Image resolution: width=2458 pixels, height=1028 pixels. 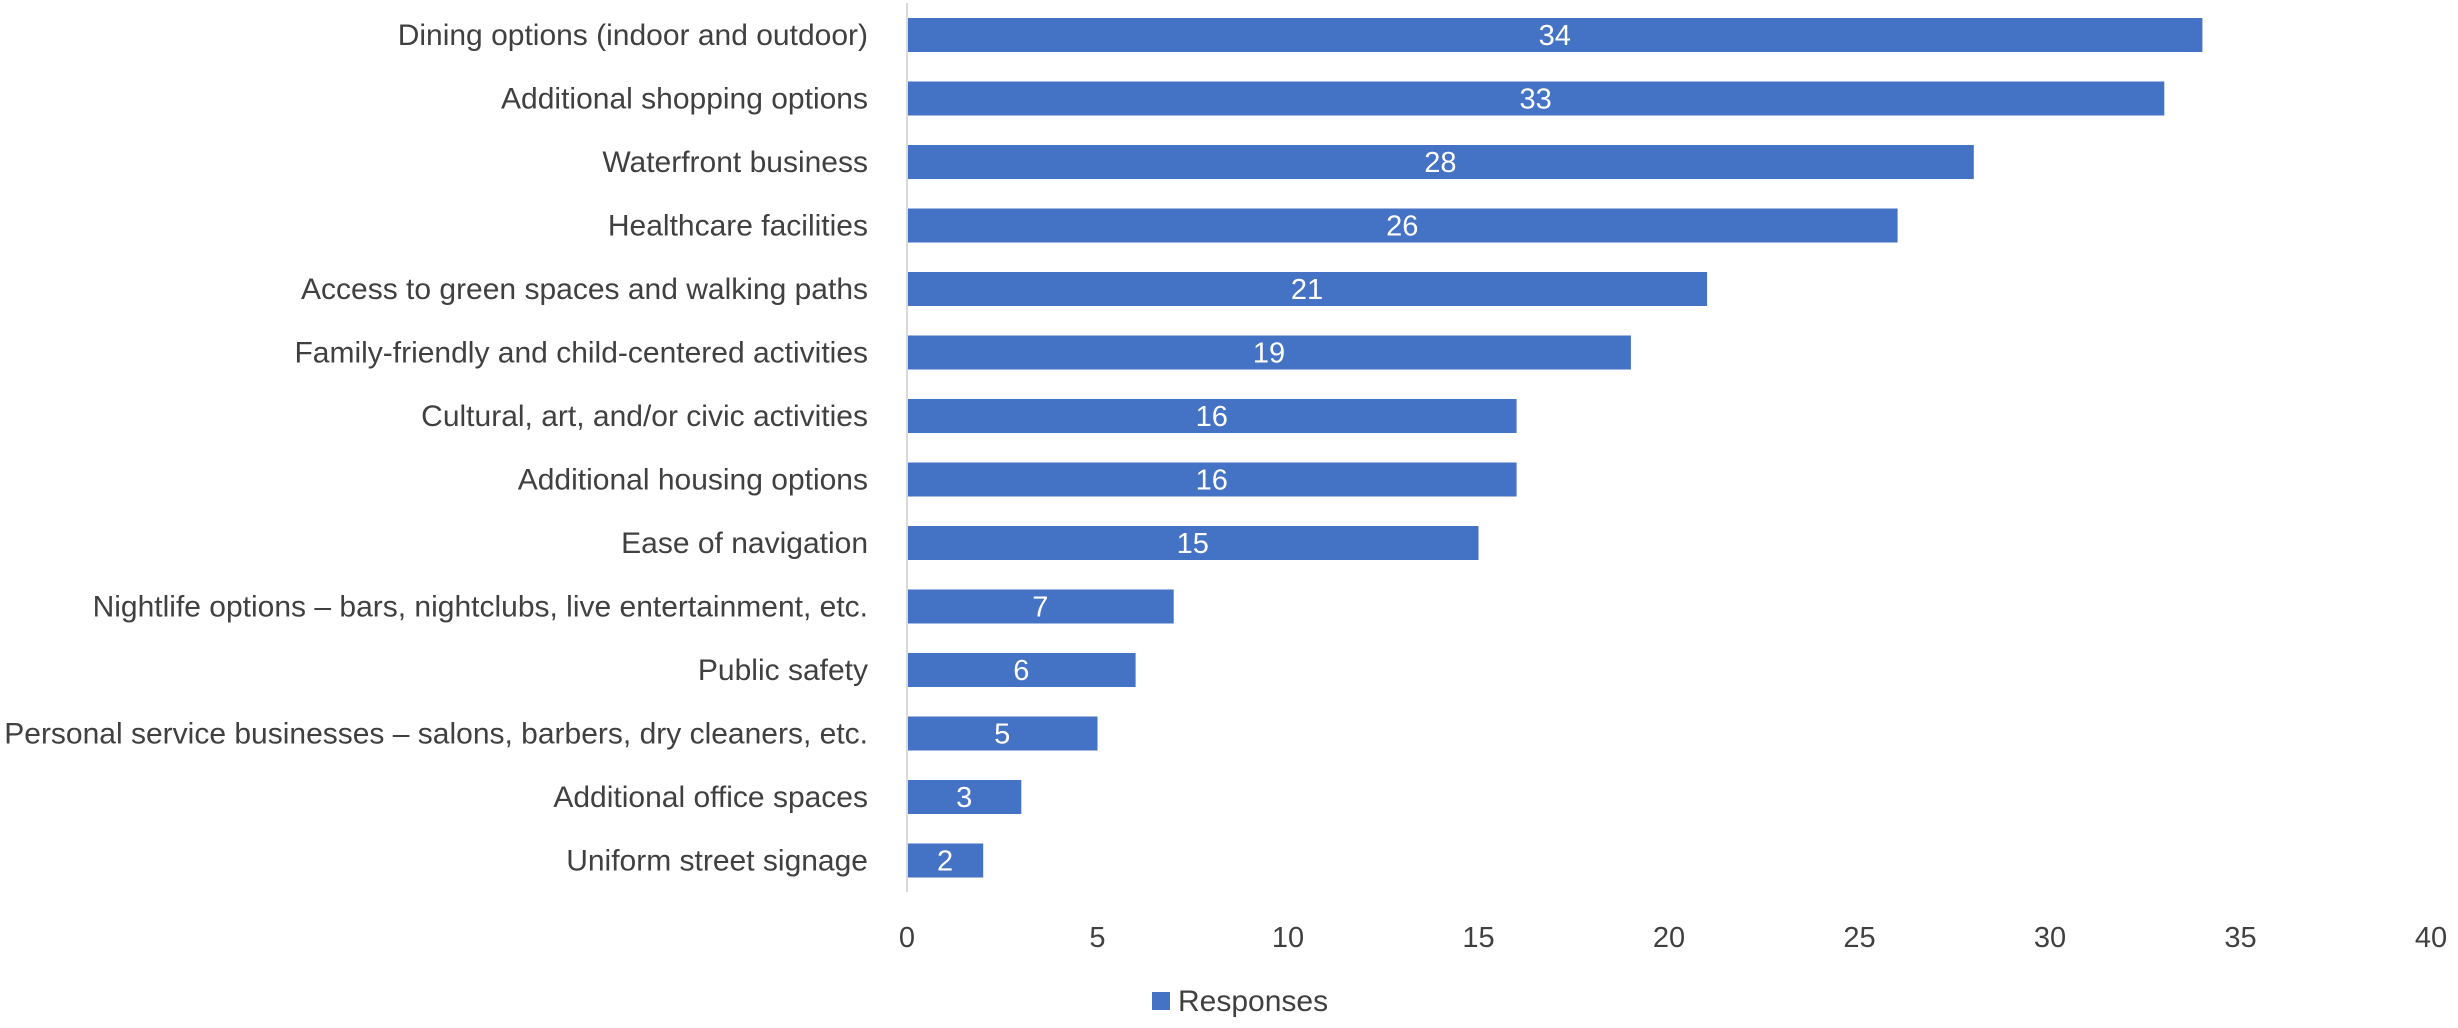 I want to click on bar-value-label: 34, so click(x=1555, y=36).